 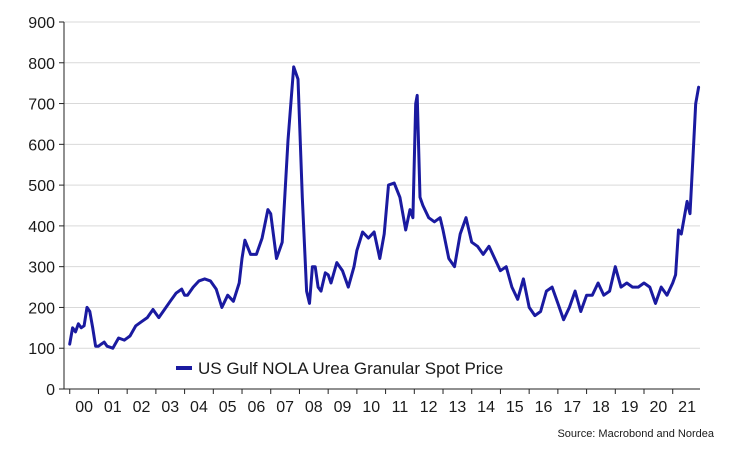 What do you see at coordinates (429, 407) in the screenshot?
I see `x-tick-label-12: 12` at bounding box center [429, 407].